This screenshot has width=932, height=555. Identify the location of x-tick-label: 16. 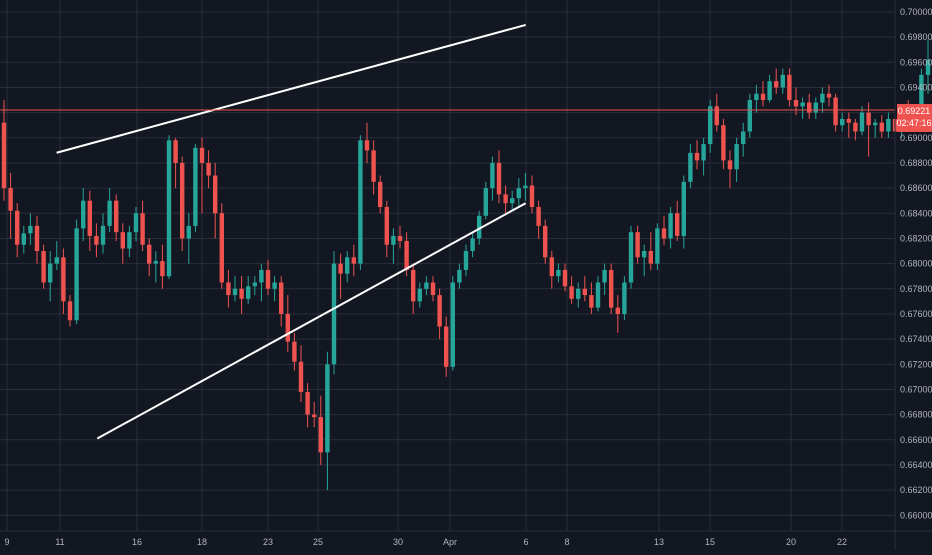
(137, 542).